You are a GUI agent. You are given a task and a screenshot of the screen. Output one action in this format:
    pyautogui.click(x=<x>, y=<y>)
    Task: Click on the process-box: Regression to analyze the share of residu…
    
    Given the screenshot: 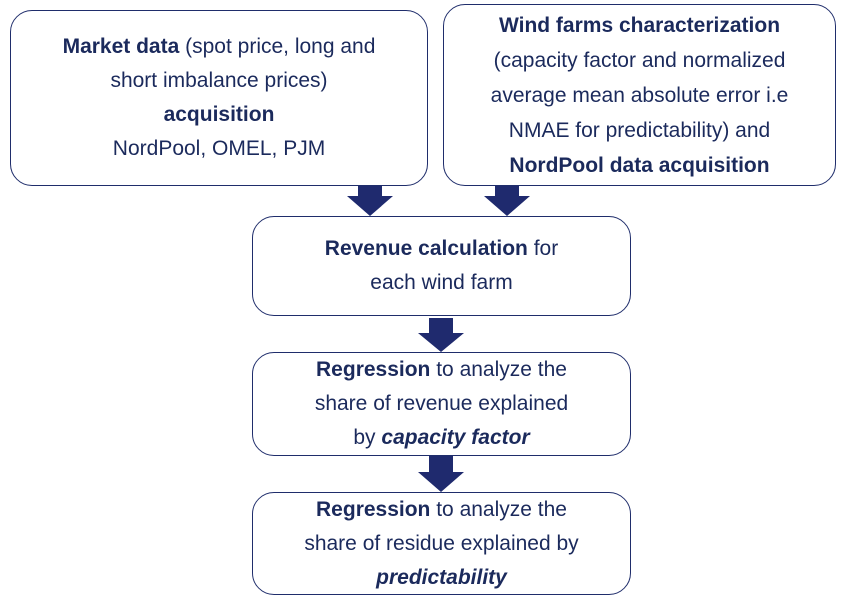 What is the action you would take?
    pyautogui.click(x=441, y=543)
    